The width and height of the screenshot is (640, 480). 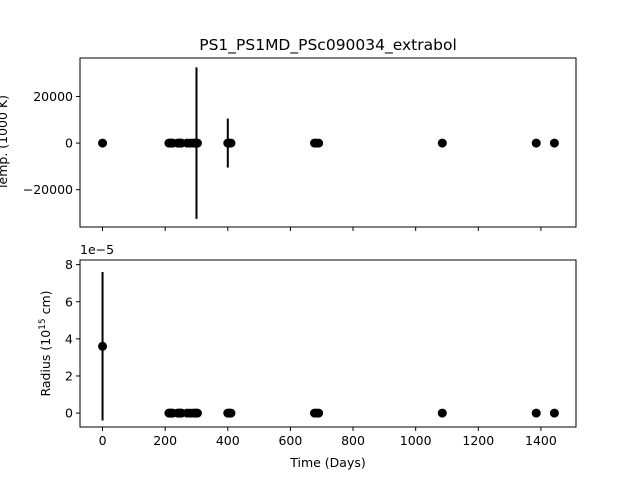 I want to click on radius-points, so click(x=328, y=379).